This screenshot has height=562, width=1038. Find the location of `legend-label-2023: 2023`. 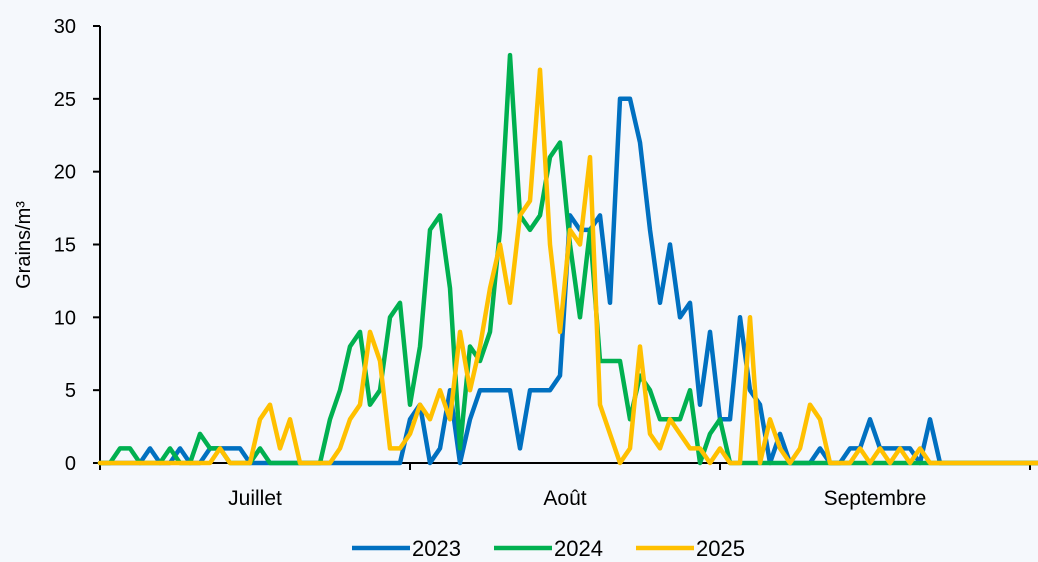

legend-label-2023: 2023 is located at coordinates (436, 548).